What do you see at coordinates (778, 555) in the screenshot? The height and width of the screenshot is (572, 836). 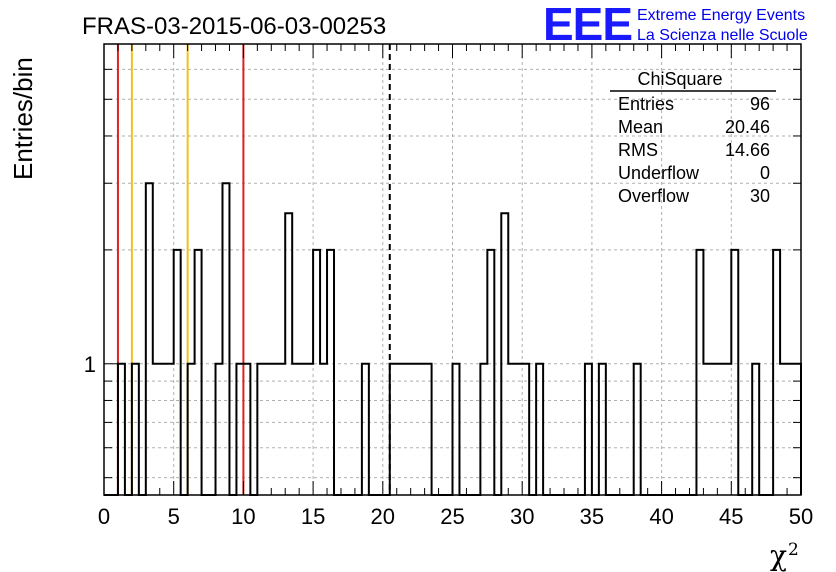 I see `x-axis-title-symbol: χ` at bounding box center [778, 555].